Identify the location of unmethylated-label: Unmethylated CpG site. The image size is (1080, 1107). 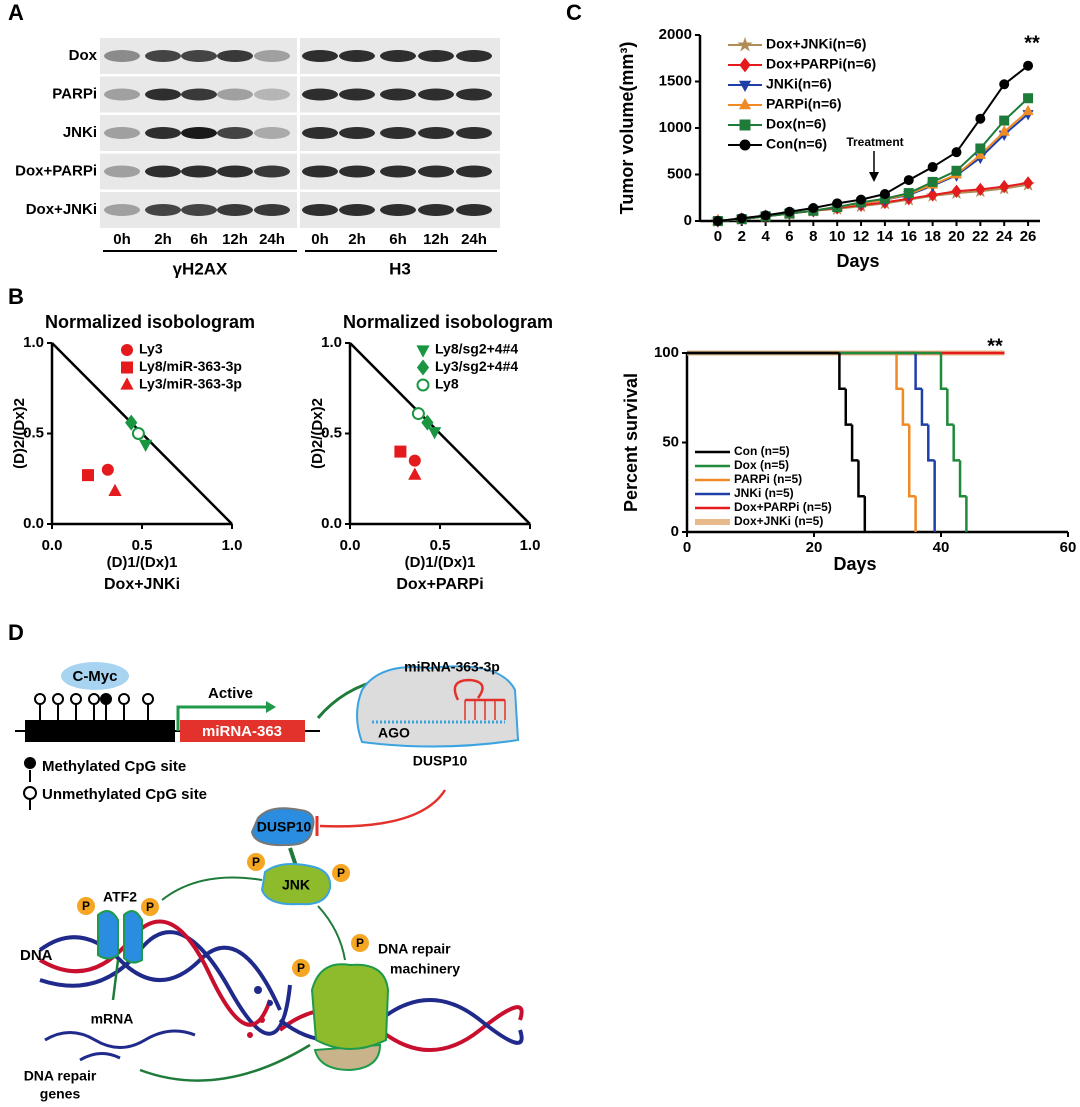
(124, 794).